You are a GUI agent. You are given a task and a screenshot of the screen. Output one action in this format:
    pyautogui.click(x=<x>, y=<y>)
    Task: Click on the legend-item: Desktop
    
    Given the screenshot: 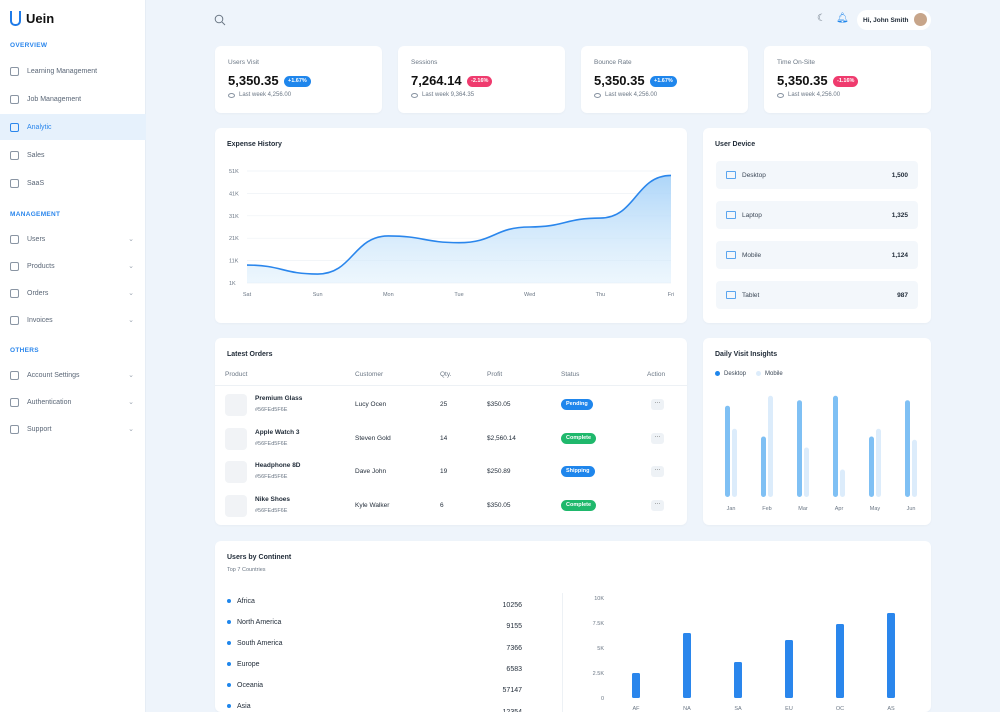 What is the action you would take?
    pyautogui.click(x=730, y=374)
    